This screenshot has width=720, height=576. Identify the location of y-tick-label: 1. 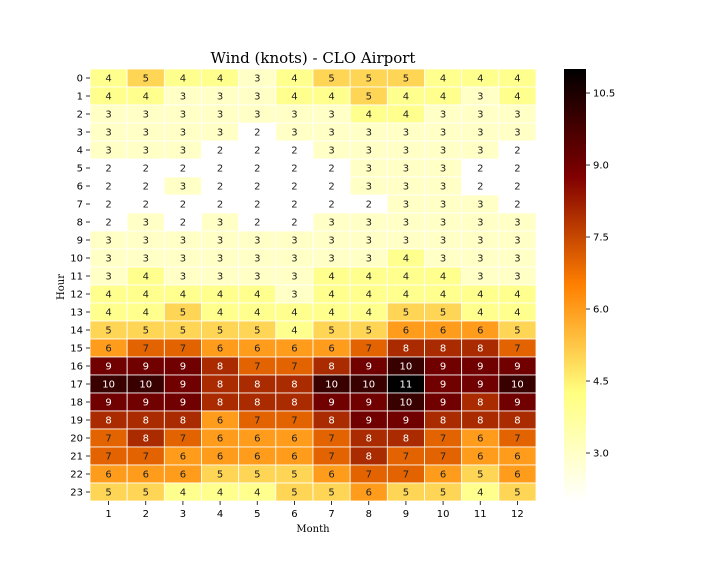
(80, 97).